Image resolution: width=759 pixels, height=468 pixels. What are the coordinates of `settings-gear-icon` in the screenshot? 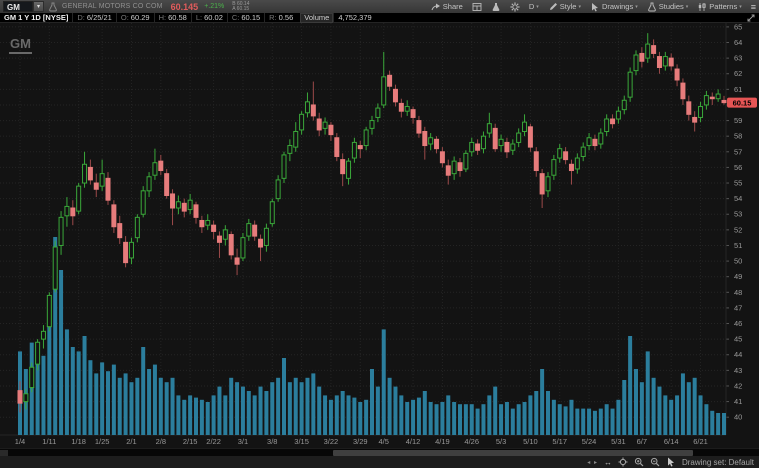 It's located at (515, 6).